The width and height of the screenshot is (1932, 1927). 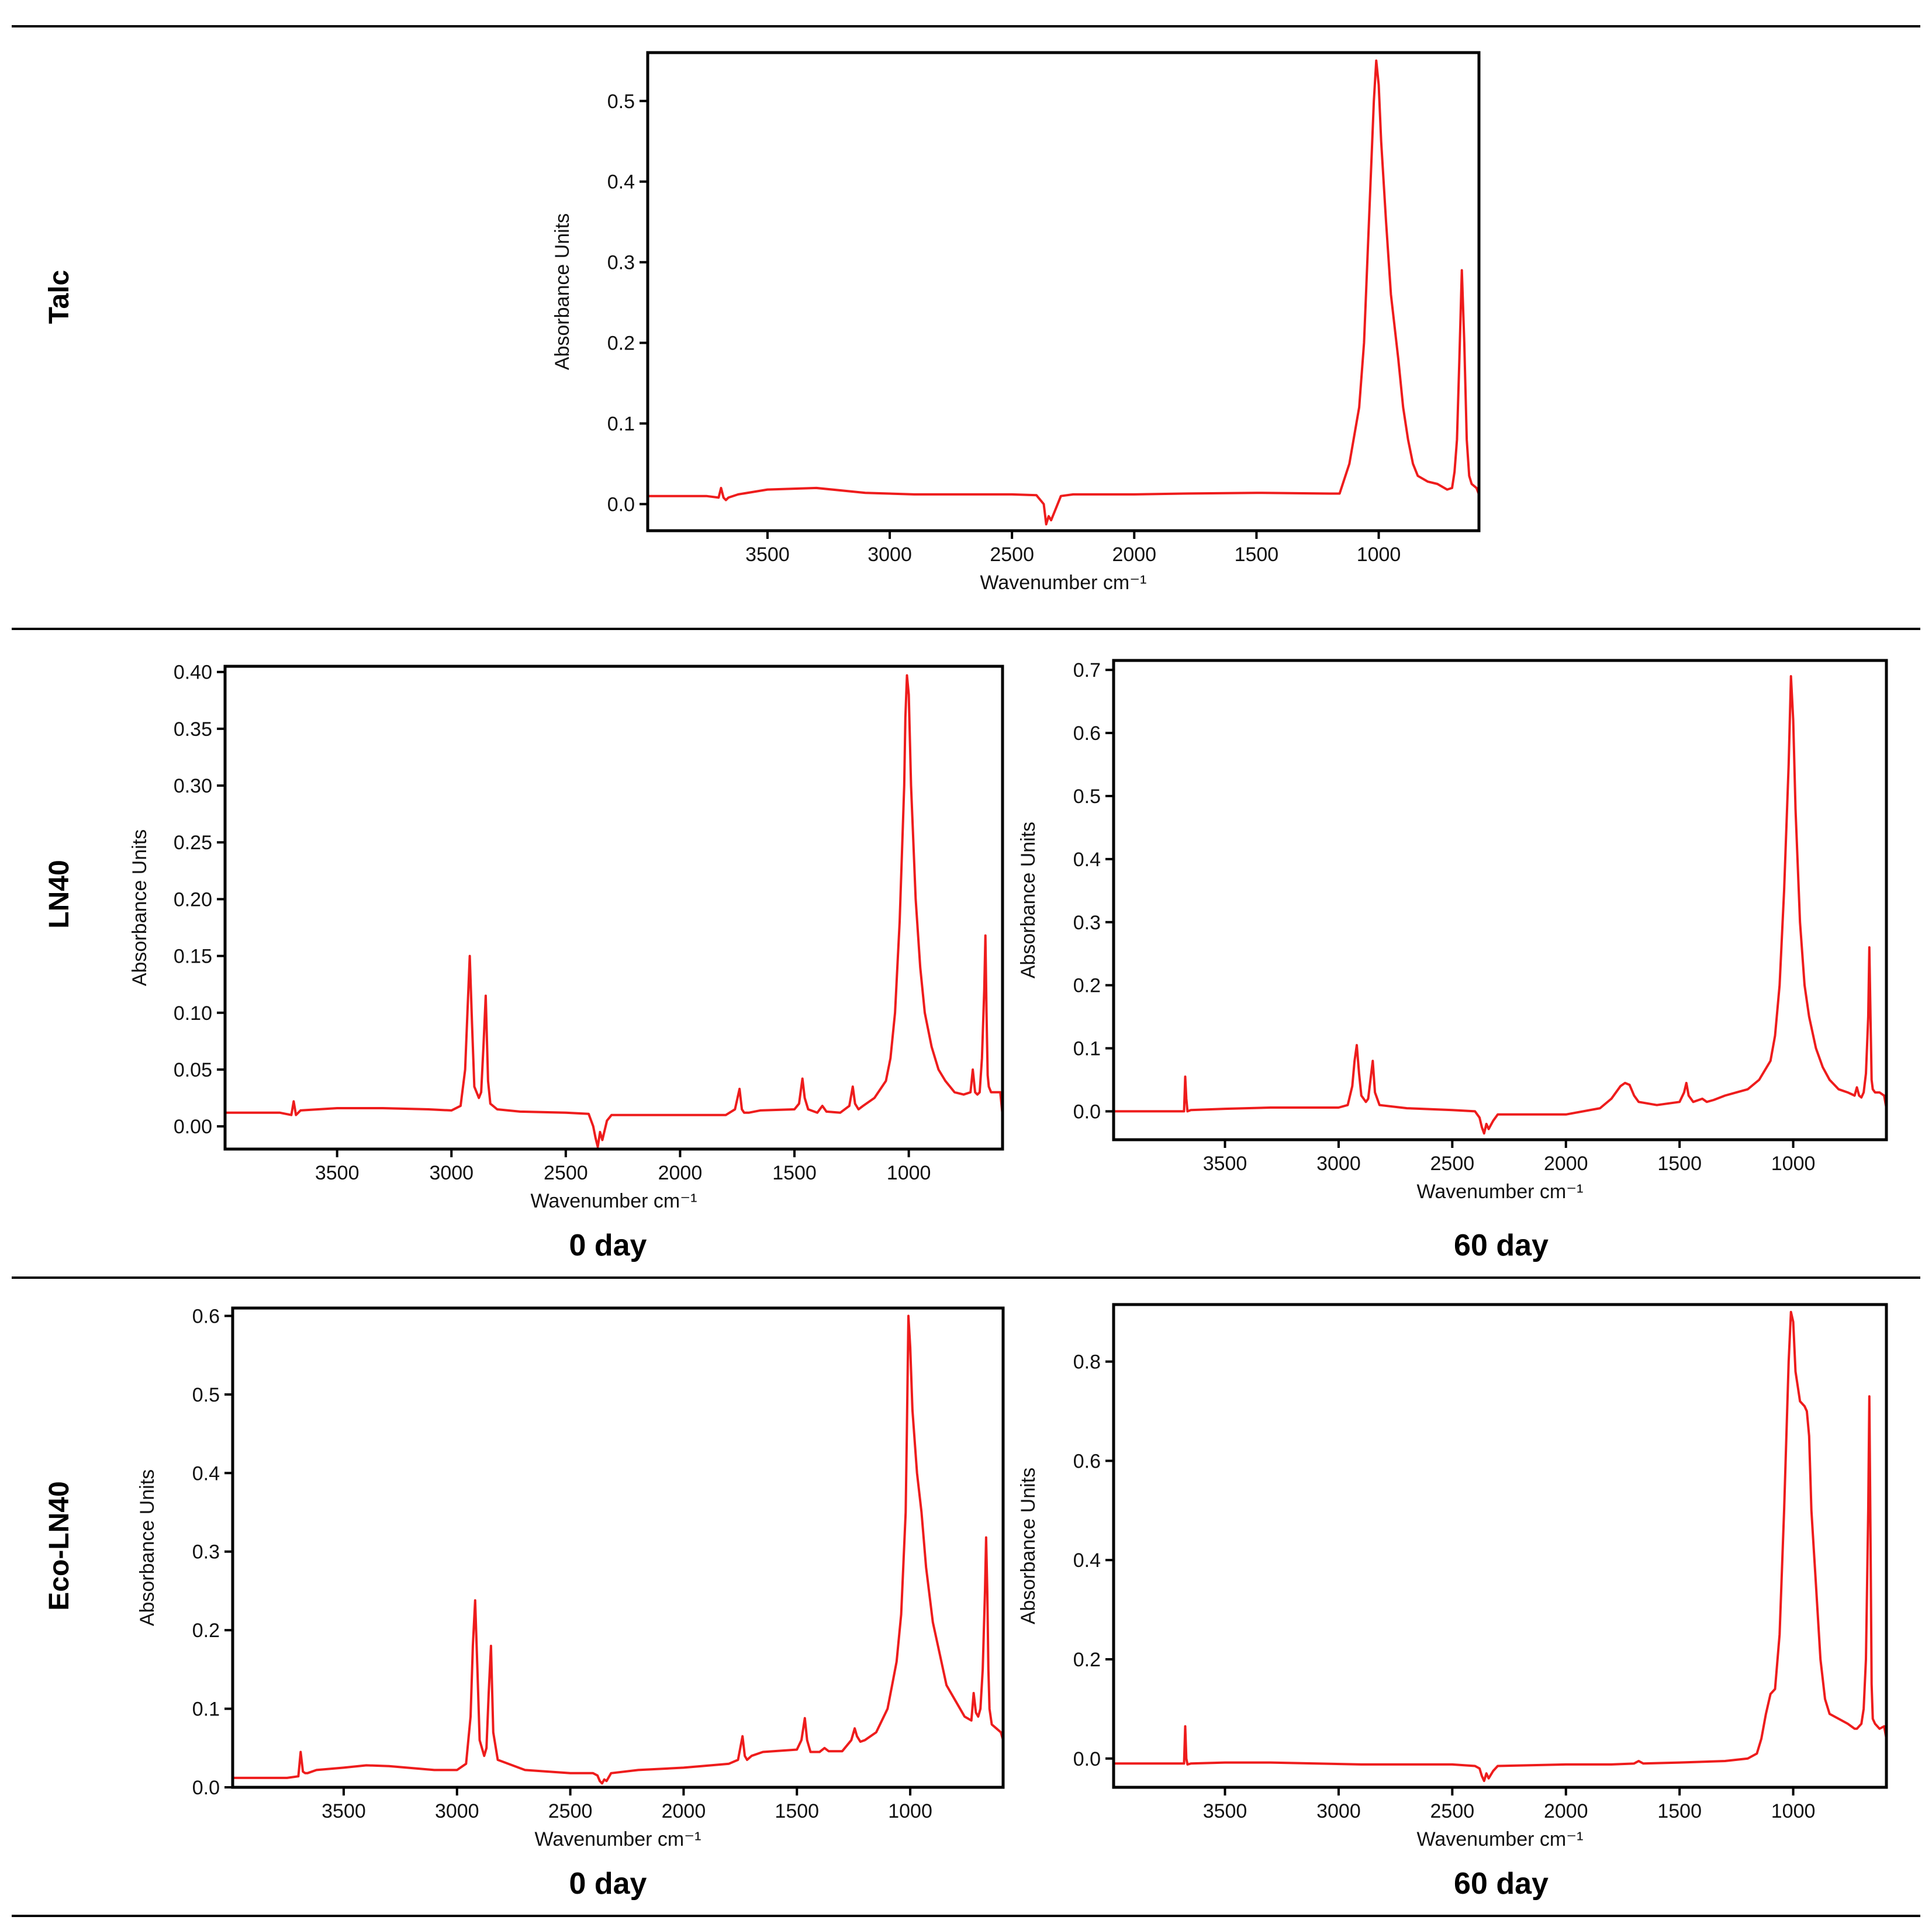 What do you see at coordinates (206, 1473) in the screenshot?
I see `eco-ln40-0-y-tick-label: 0.4` at bounding box center [206, 1473].